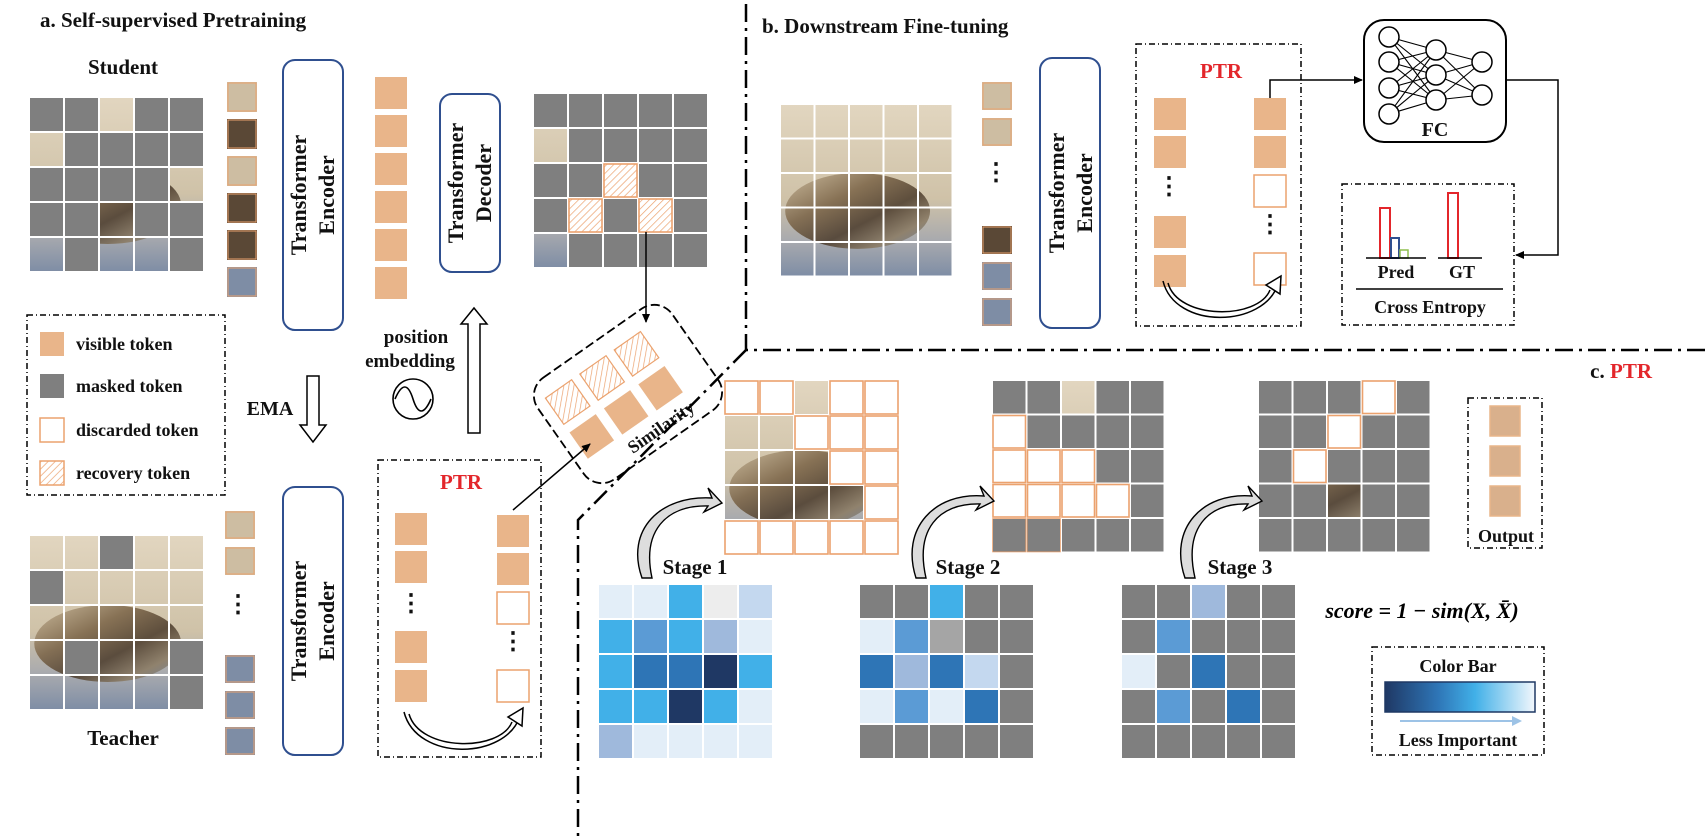  Describe the element at coordinates (238, 605) in the screenshot. I see `ellipsis-teacher-tokens: ⋮` at that location.